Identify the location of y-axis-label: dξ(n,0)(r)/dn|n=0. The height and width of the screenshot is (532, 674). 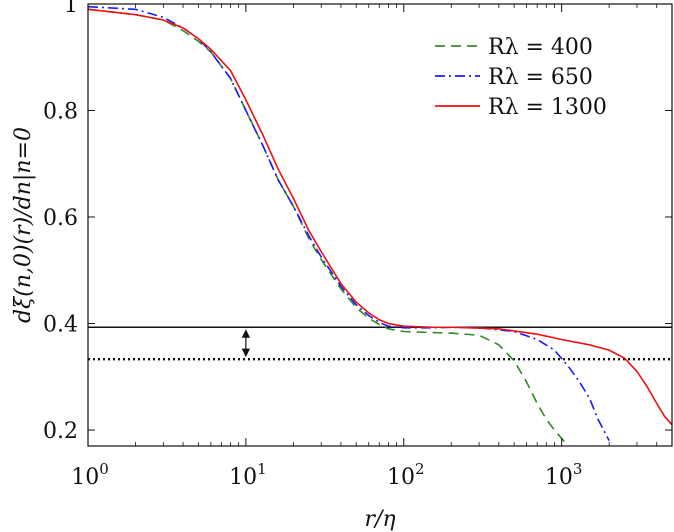
(23, 225).